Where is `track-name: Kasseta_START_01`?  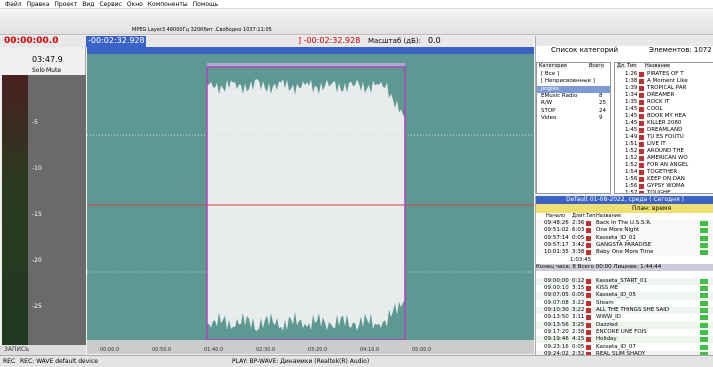 track-name: Kasseta_START_01 is located at coordinates (621, 280).